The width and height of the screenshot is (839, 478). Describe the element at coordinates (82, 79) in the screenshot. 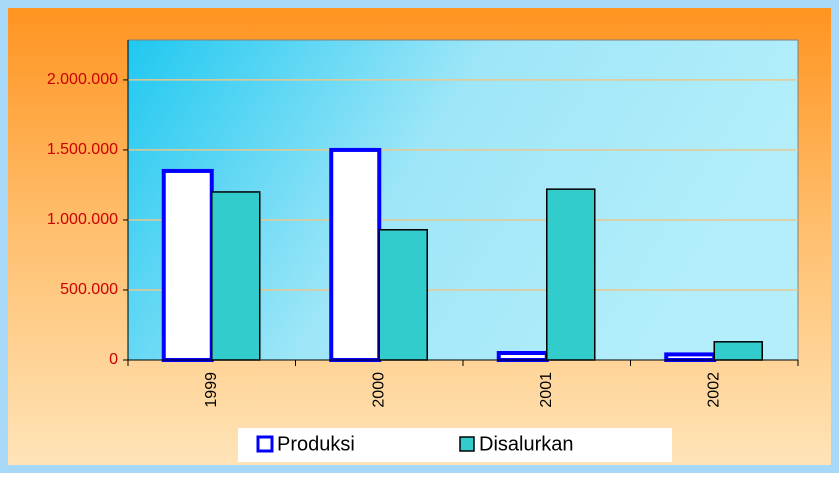

I see `y-tick-label: 2.000.000` at that location.